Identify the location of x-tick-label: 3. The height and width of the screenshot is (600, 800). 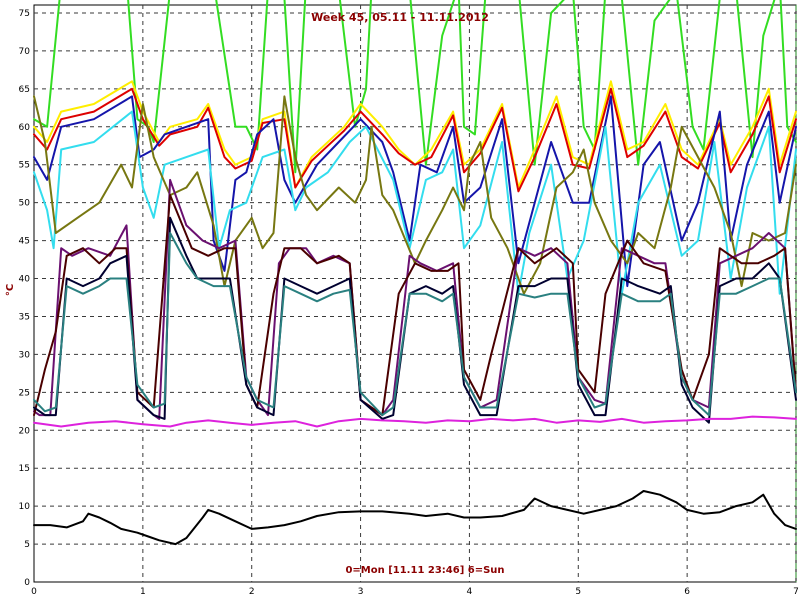
(361, 592).